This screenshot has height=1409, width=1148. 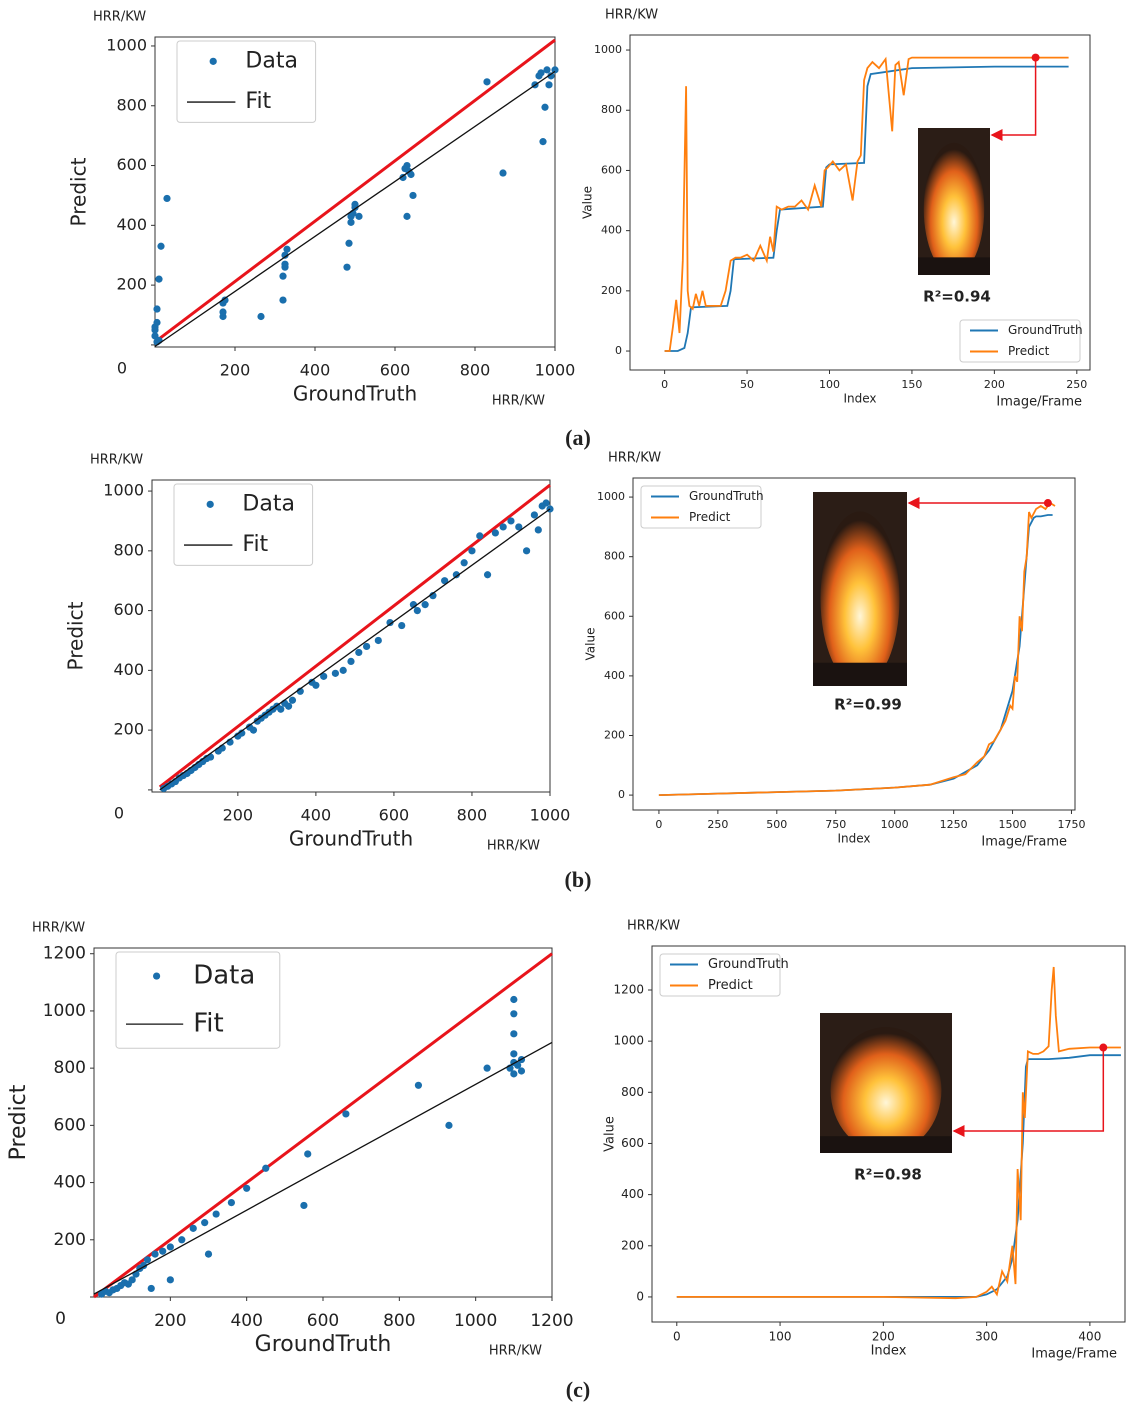 I want to click on panel-label: (a), so click(x=578, y=437).